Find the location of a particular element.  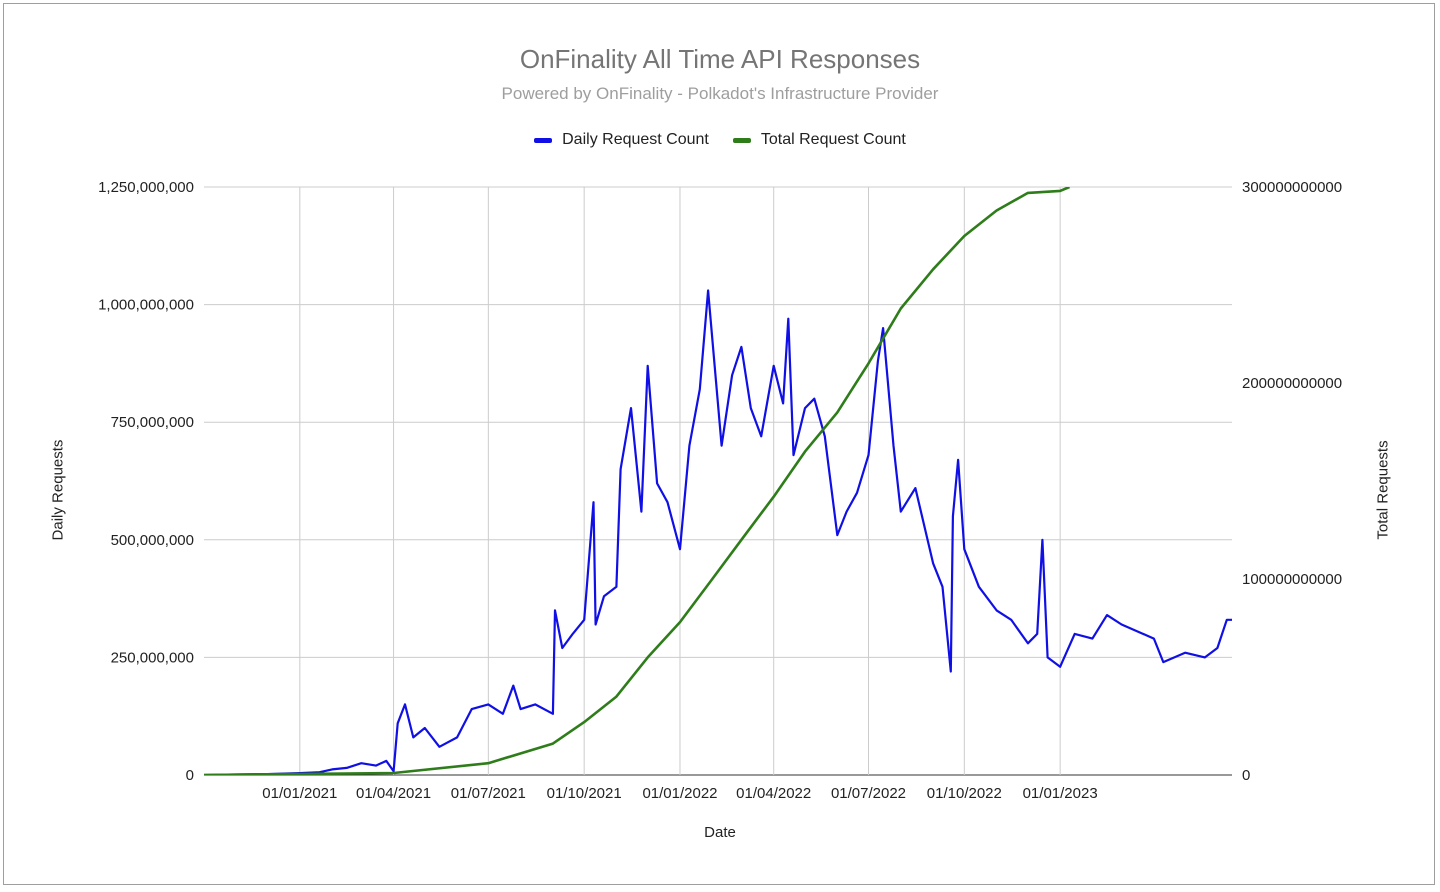

legend-item-total: Total Request Count is located at coordinates (819, 140).